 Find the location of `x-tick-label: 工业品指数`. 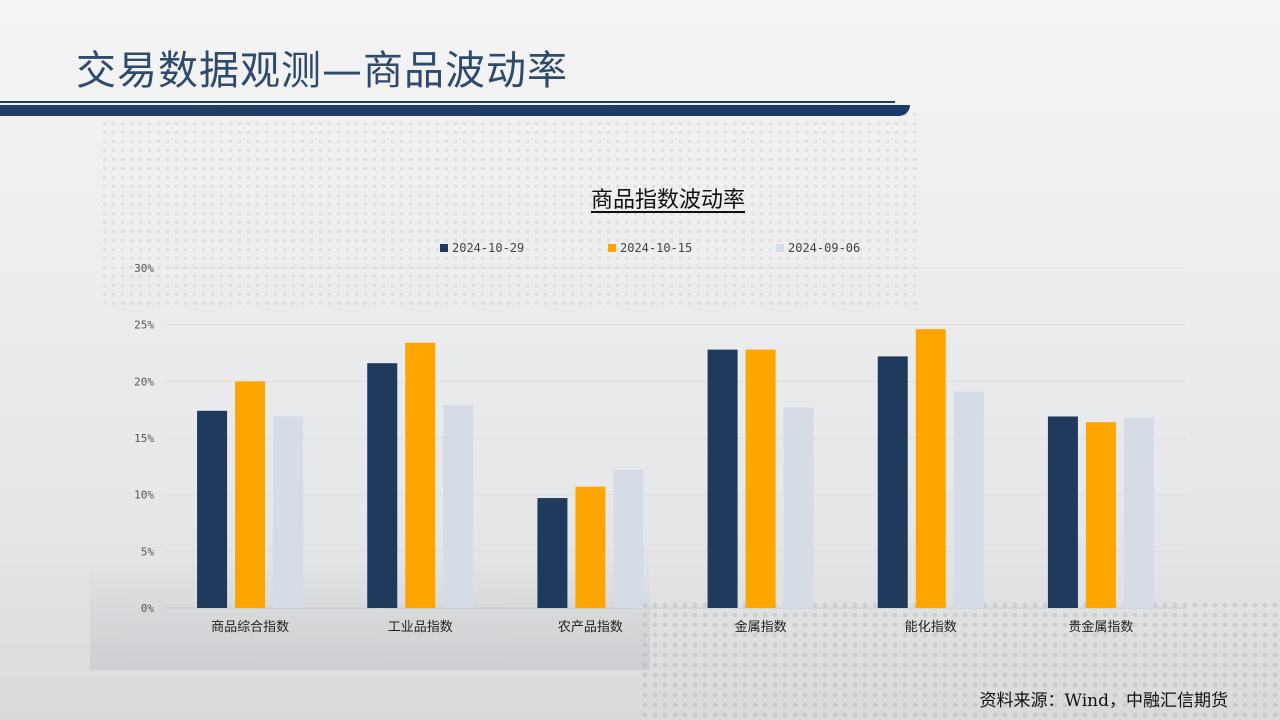

x-tick-label: 工业品指数 is located at coordinates (420, 627).